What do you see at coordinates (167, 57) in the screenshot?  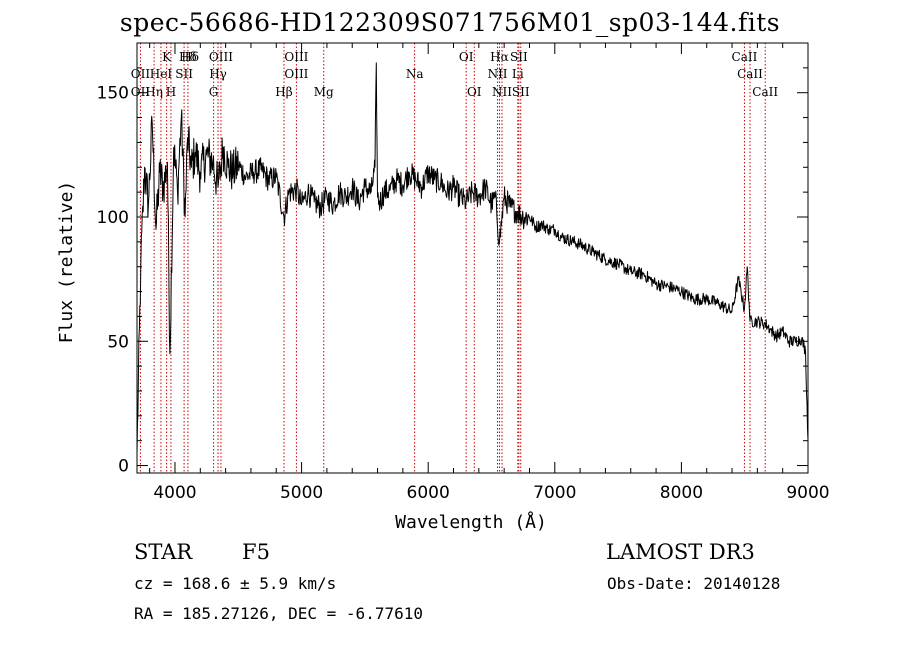 I see `line-label: K` at bounding box center [167, 57].